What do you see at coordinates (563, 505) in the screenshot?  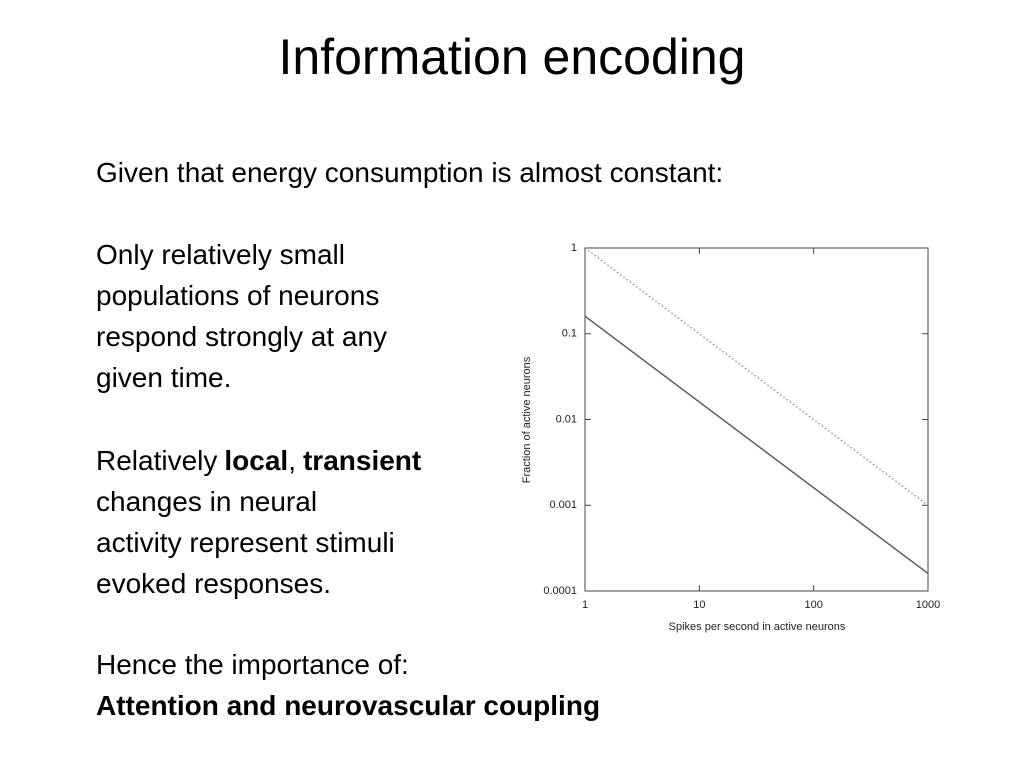 I see `y-tick-label: 0.001` at bounding box center [563, 505].